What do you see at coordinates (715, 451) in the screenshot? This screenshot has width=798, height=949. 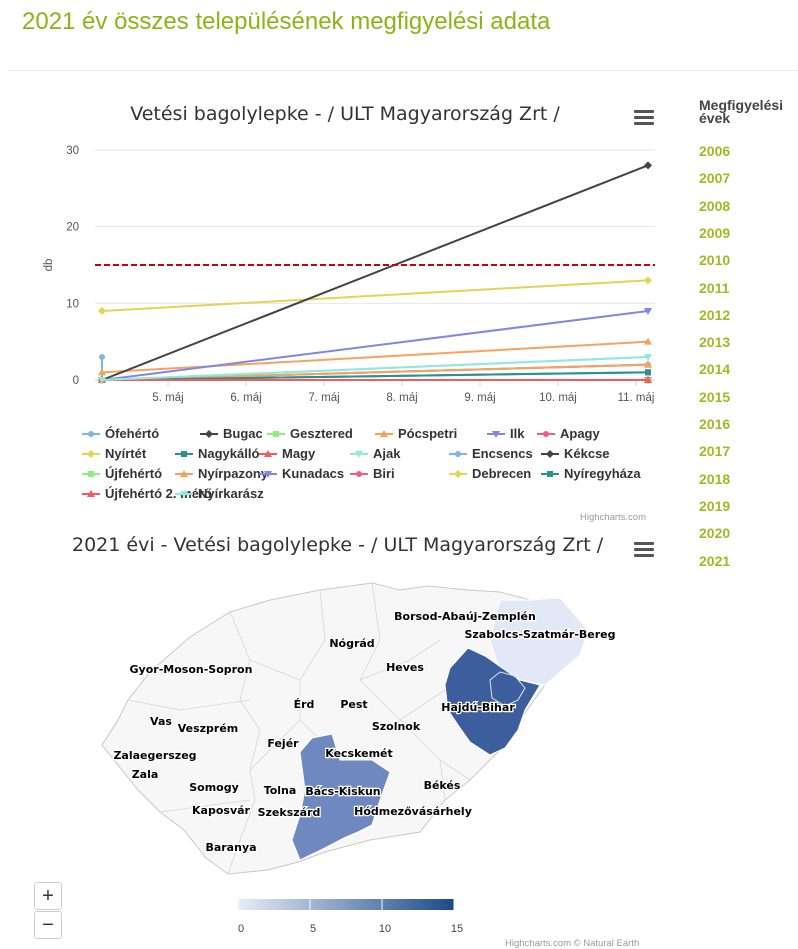 I see `year-link-2017: 2017` at bounding box center [715, 451].